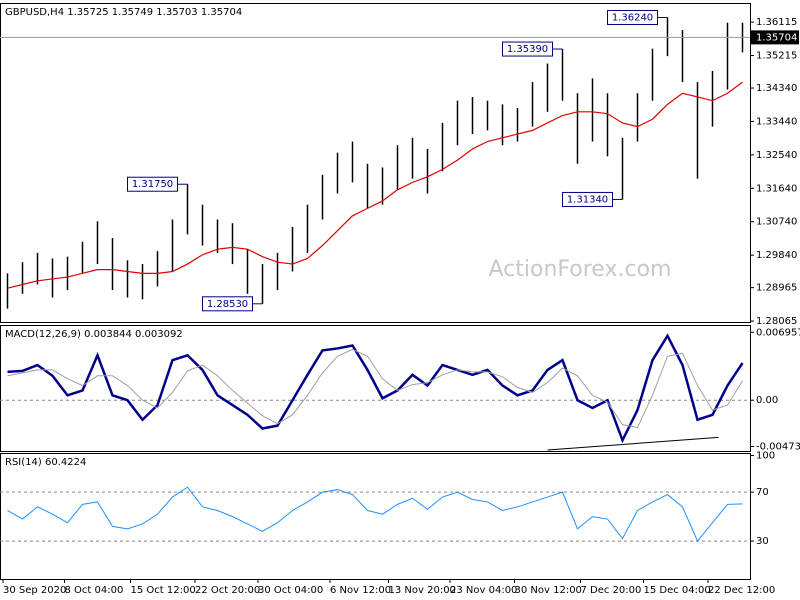 The width and height of the screenshot is (800, 600). What do you see at coordinates (360, 590) in the screenshot?
I see `x-tick-label: 6 Nov 12:00` at bounding box center [360, 590].